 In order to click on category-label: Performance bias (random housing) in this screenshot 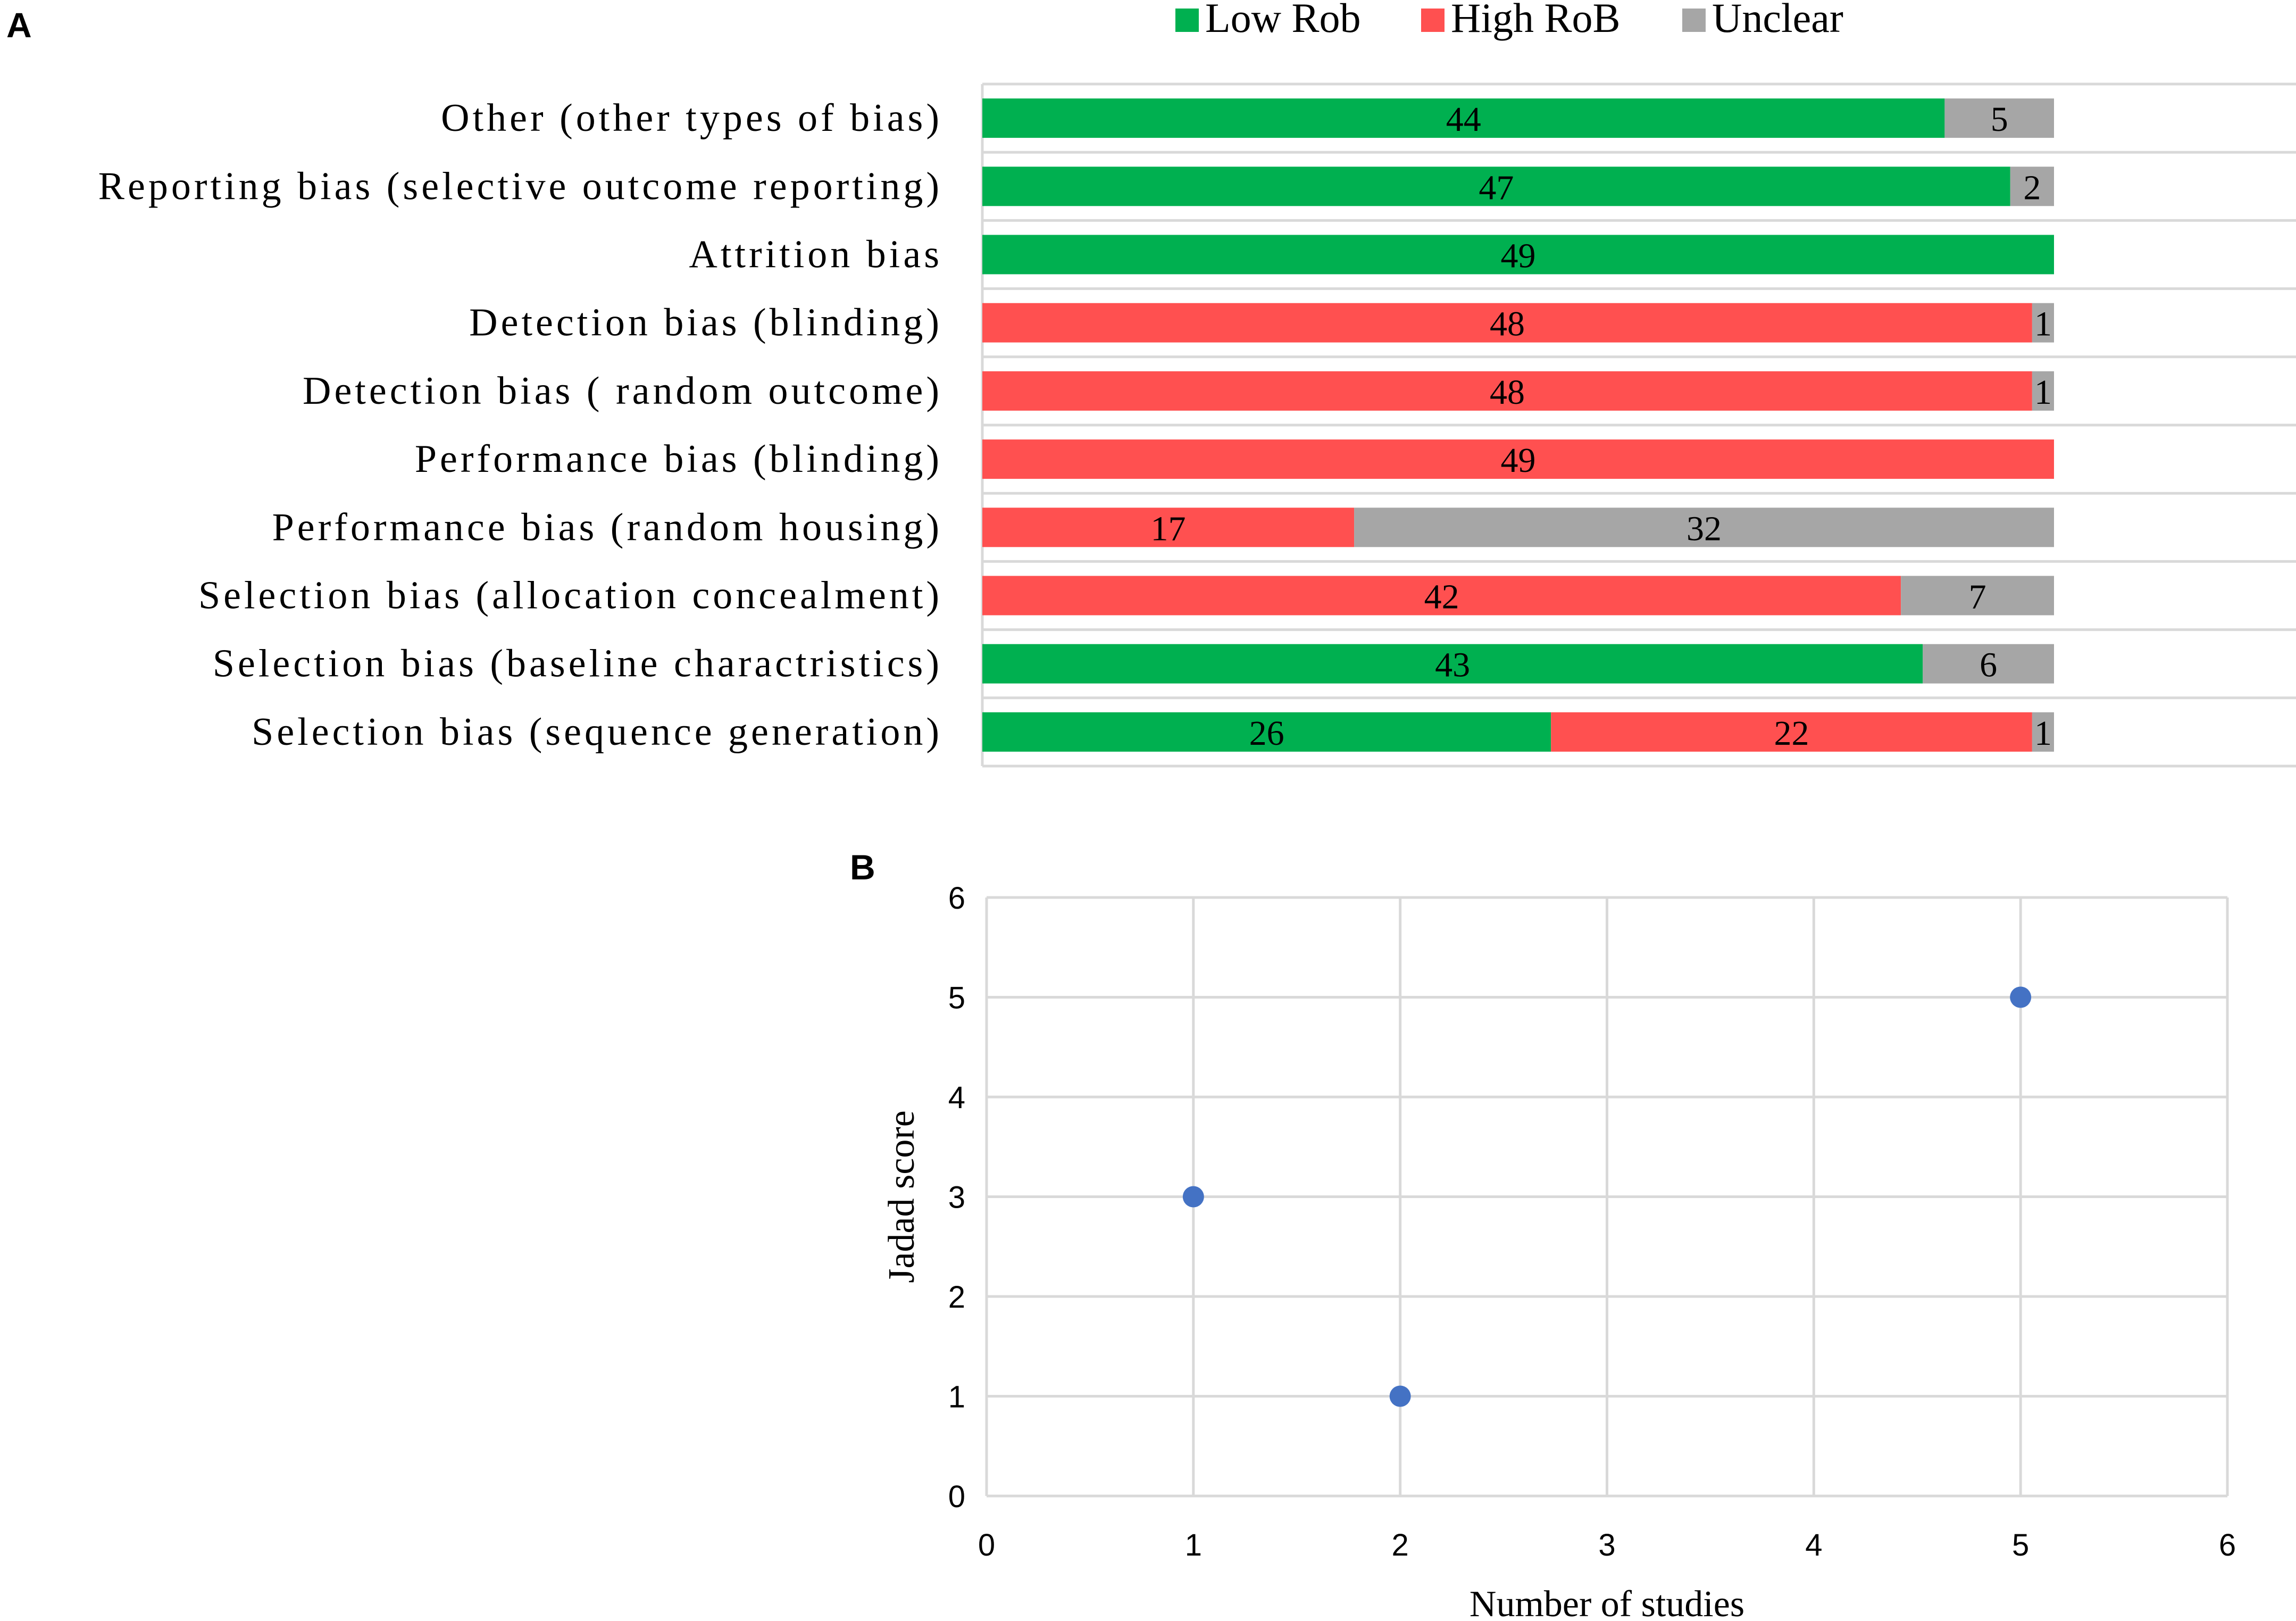, I will do `click(607, 527)`.